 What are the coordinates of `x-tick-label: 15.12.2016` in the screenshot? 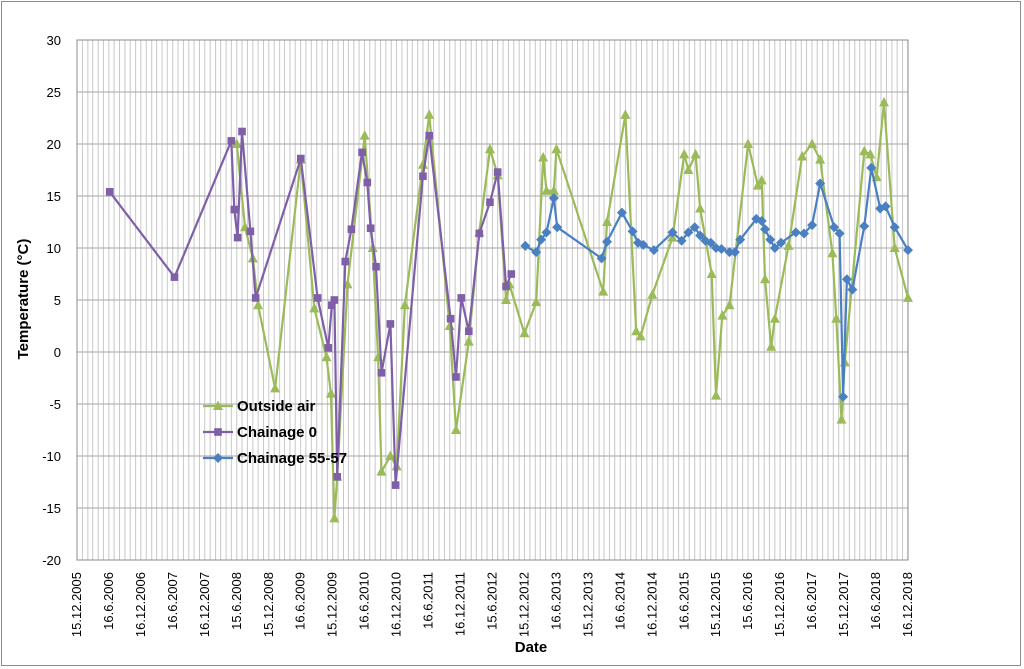 It's located at (779, 604).